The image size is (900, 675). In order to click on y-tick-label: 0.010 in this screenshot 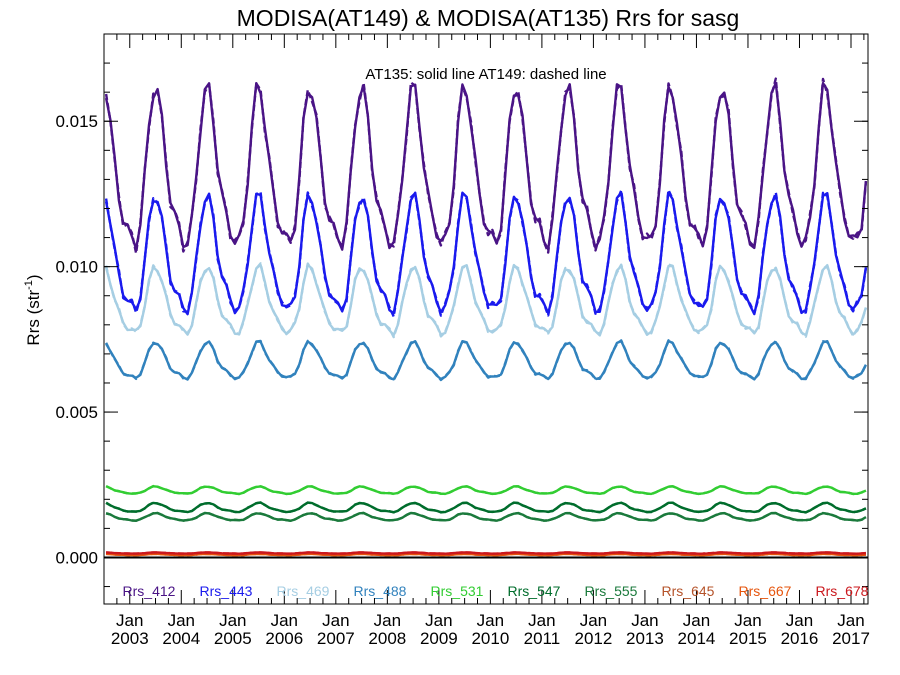, I will do `click(76, 267)`.